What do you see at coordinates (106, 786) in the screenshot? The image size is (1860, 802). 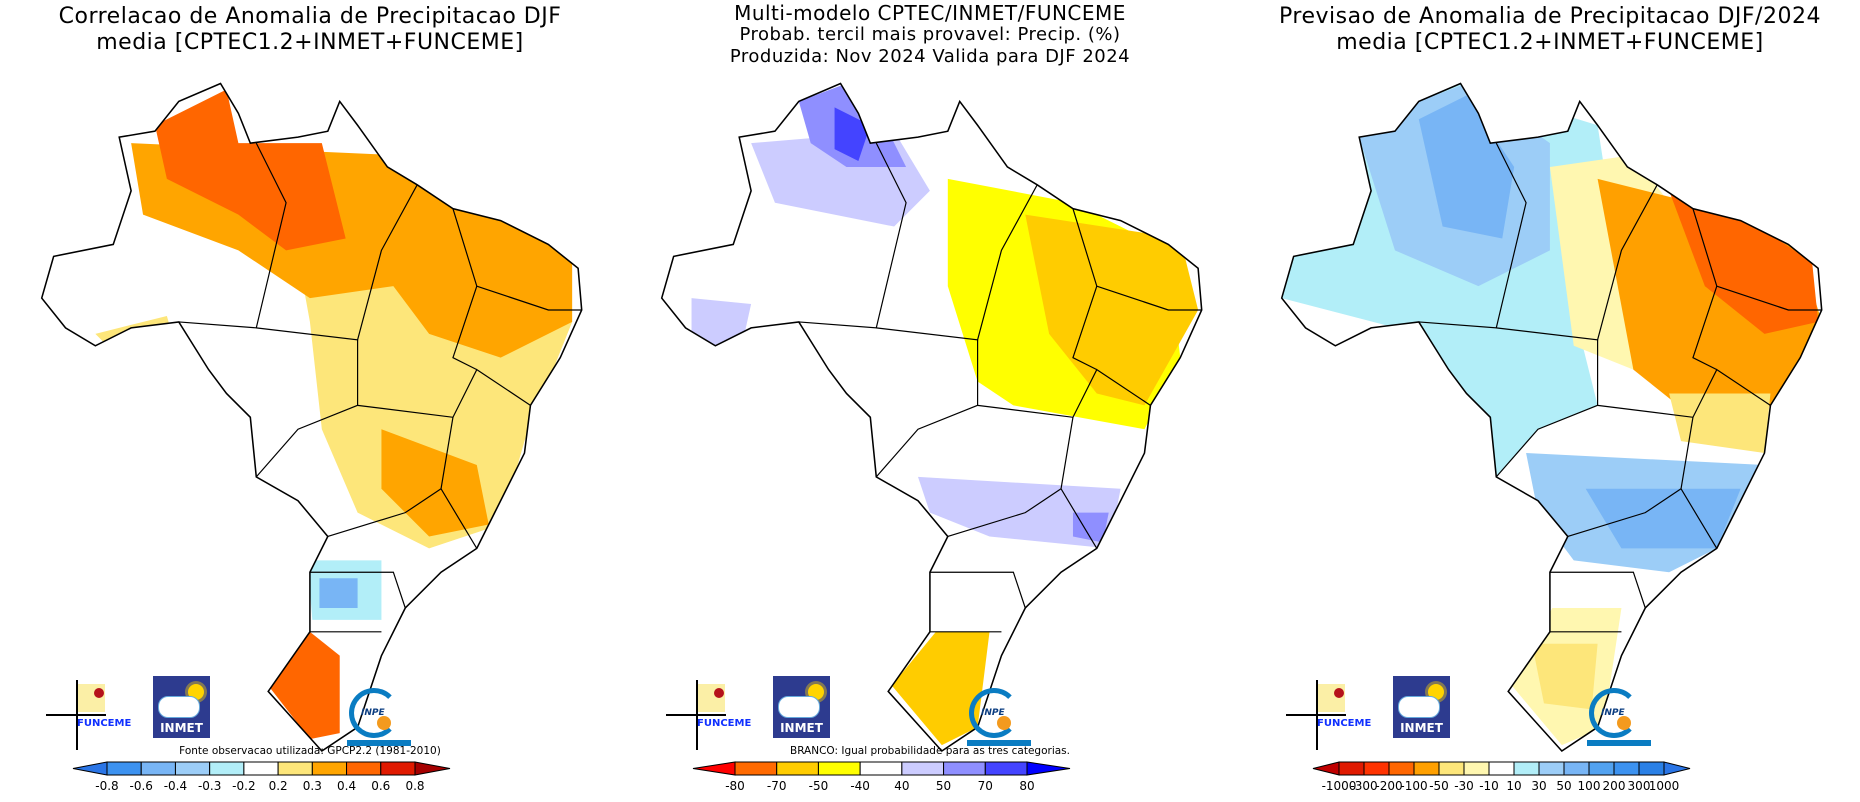 I see `colorbar-tick-label: -0.8` at bounding box center [106, 786].